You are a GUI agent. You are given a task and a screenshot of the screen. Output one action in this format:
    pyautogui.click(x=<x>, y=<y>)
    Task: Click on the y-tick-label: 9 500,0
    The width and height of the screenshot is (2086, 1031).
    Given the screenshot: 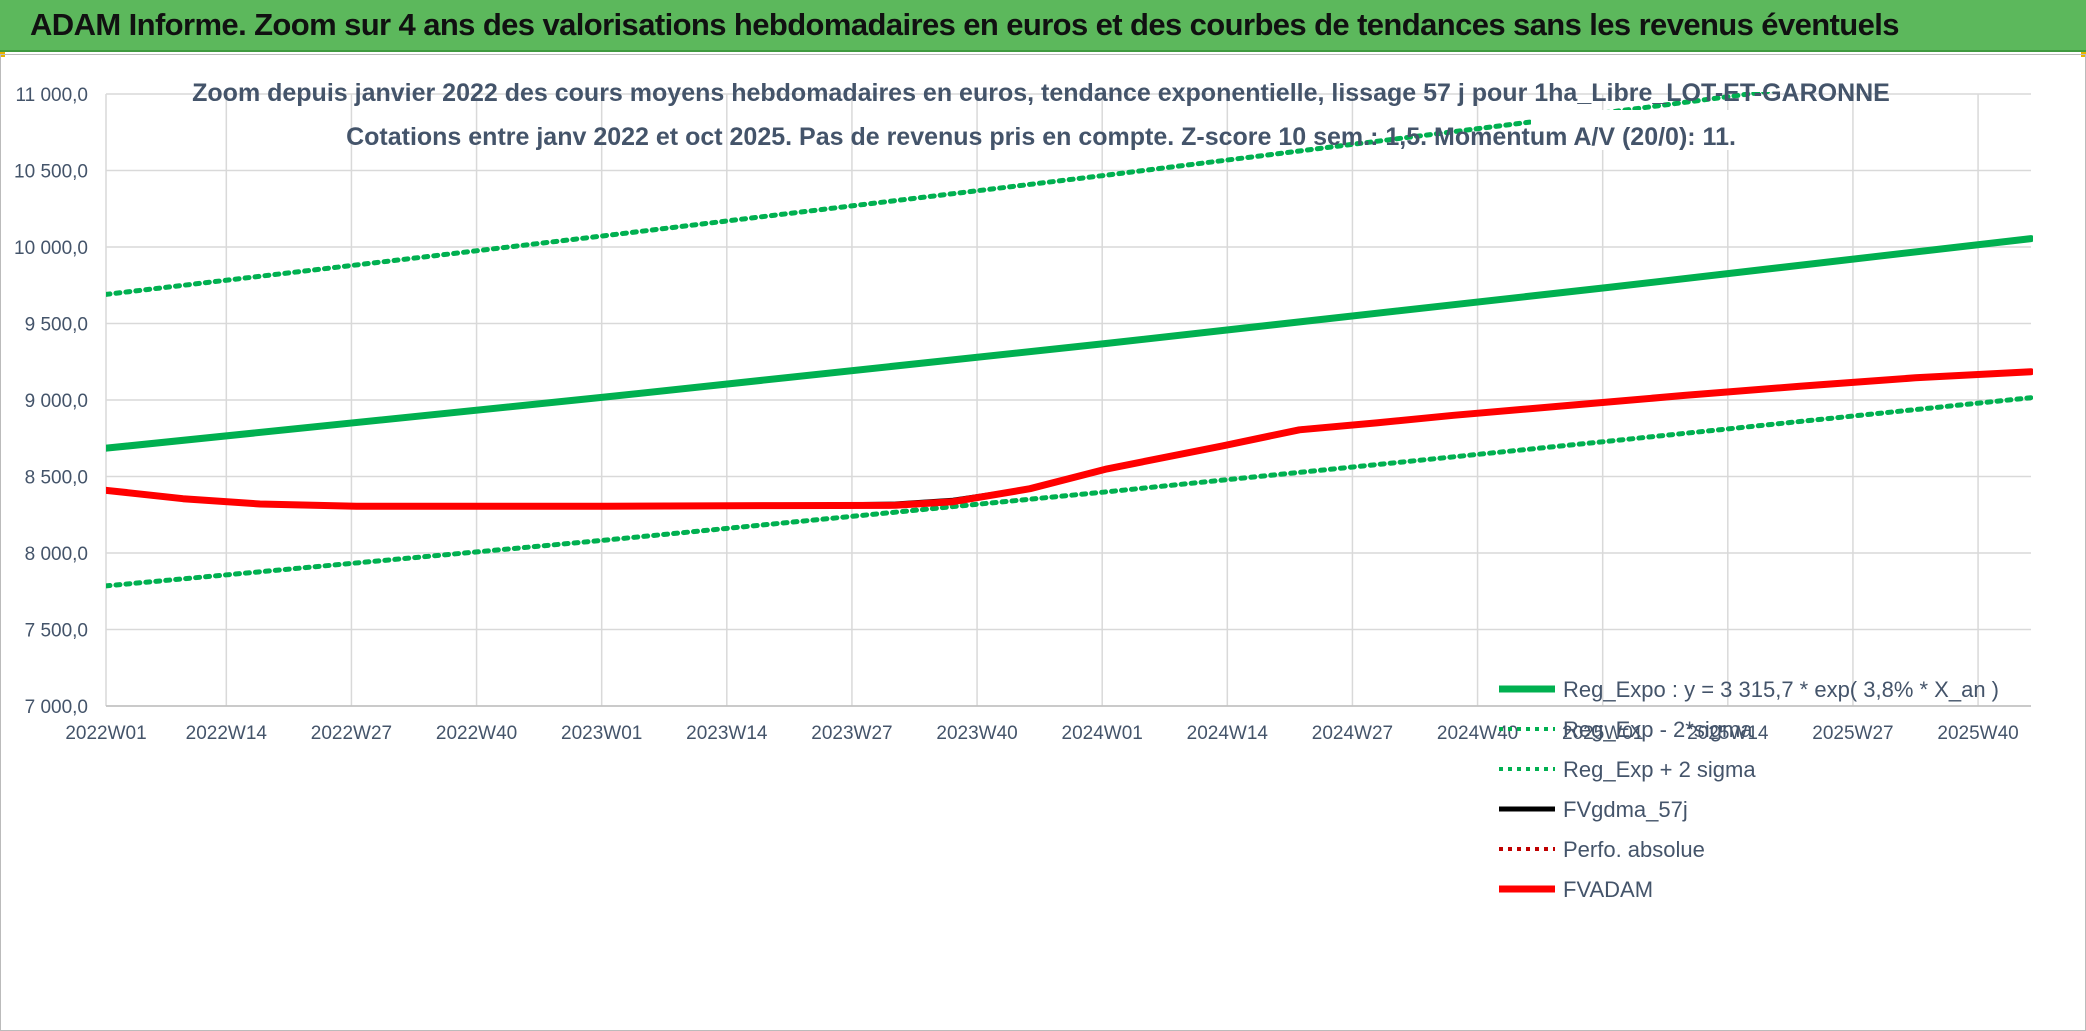 What is the action you would take?
    pyautogui.click(x=56, y=325)
    